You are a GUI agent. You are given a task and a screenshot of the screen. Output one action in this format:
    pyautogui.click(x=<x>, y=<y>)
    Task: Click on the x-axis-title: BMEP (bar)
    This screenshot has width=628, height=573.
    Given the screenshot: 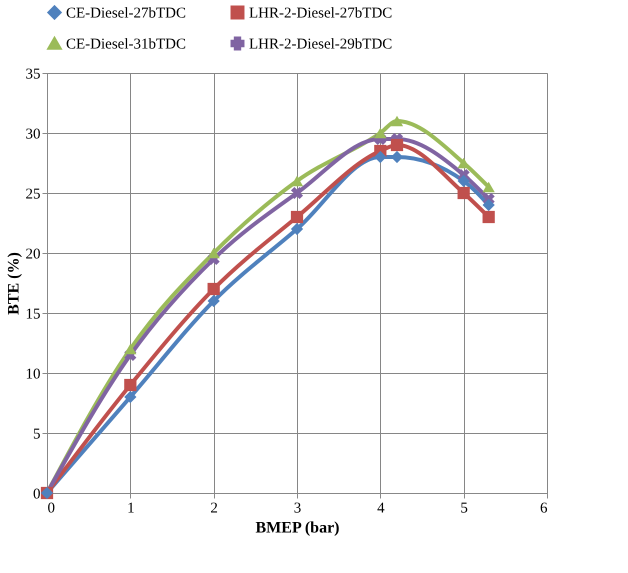 What is the action you would take?
    pyautogui.click(x=298, y=528)
    